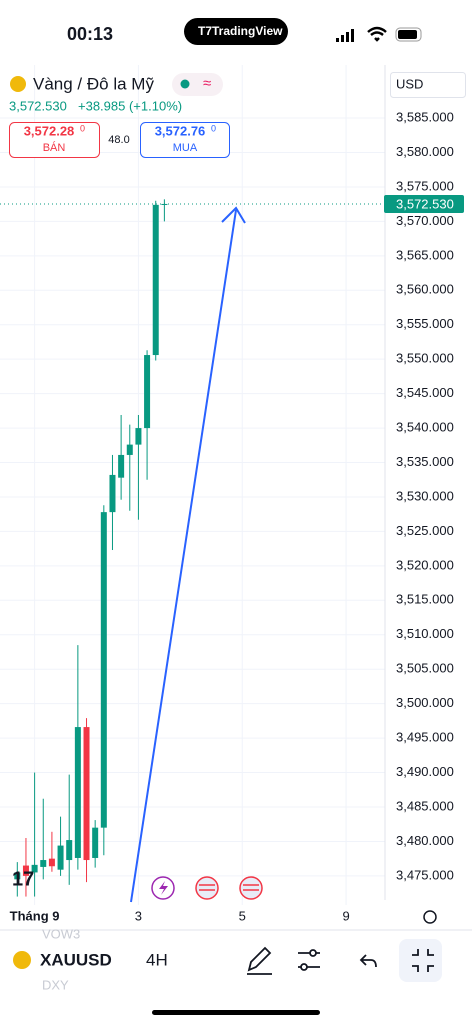  Describe the element at coordinates (428, 85) in the screenshot. I see `currency-select` at that location.